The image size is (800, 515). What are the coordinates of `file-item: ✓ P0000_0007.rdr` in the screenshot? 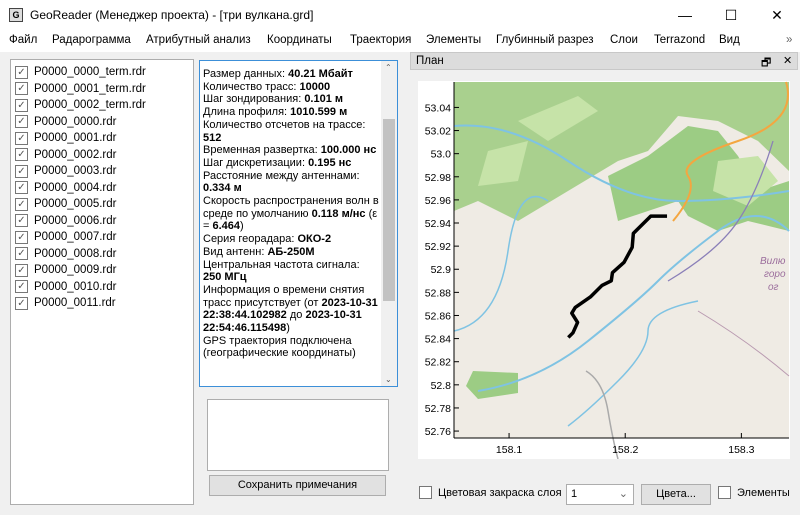 It's located at (65, 237).